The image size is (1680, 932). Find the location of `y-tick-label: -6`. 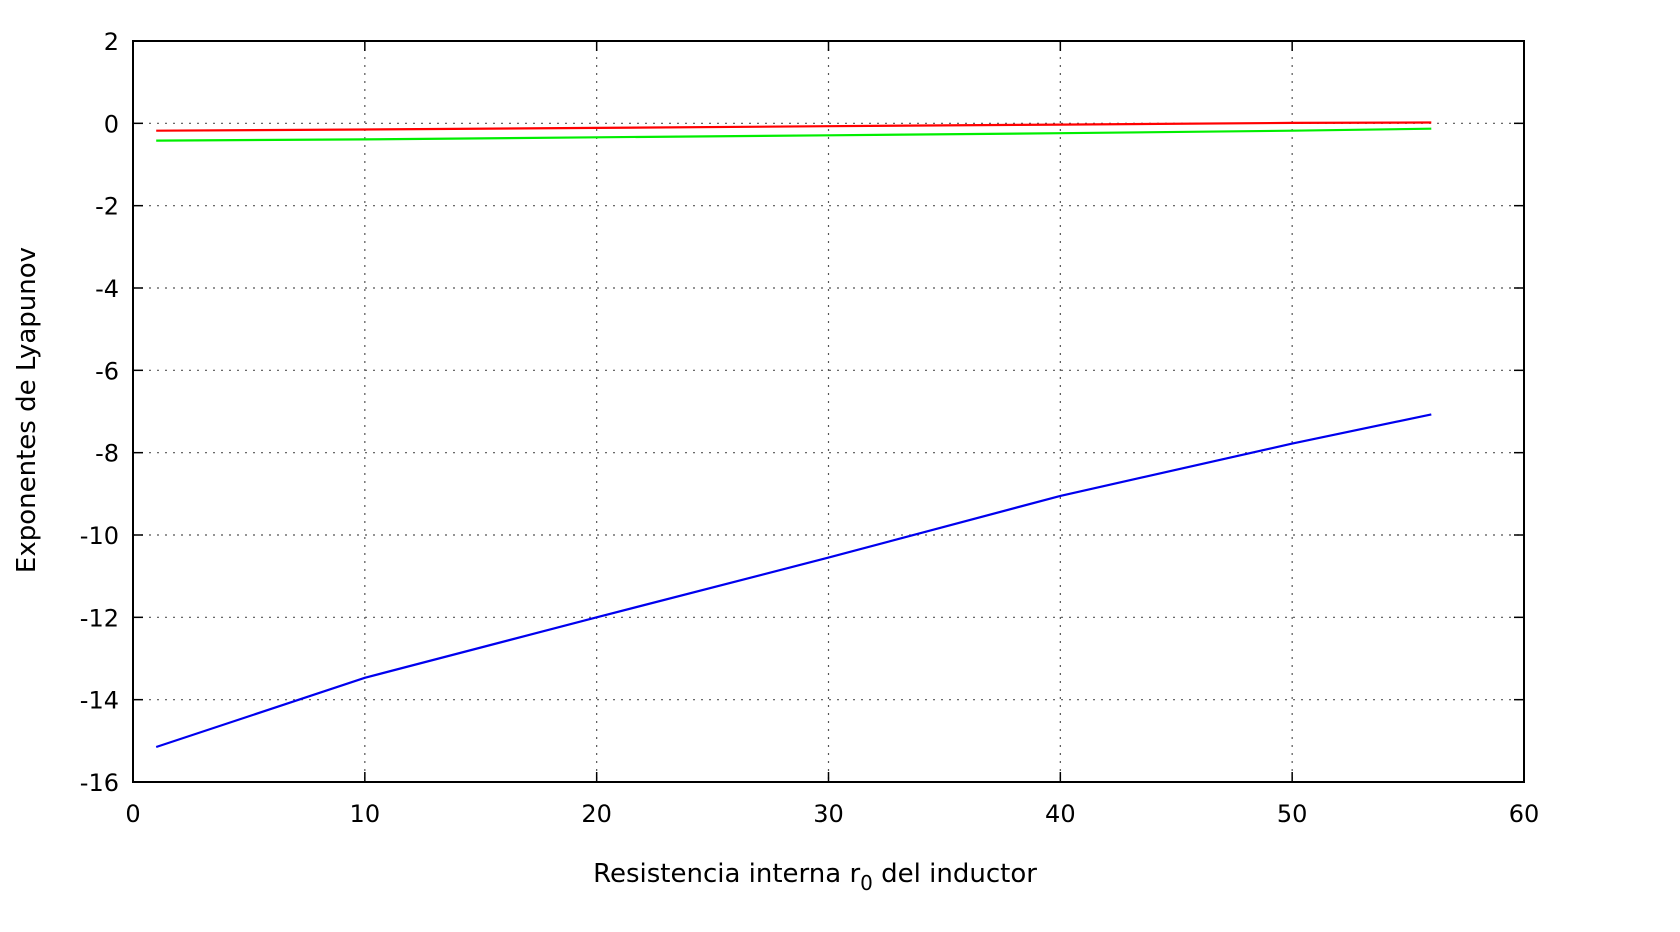

y-tick-label: -6 is located at coordinates (107, 371).